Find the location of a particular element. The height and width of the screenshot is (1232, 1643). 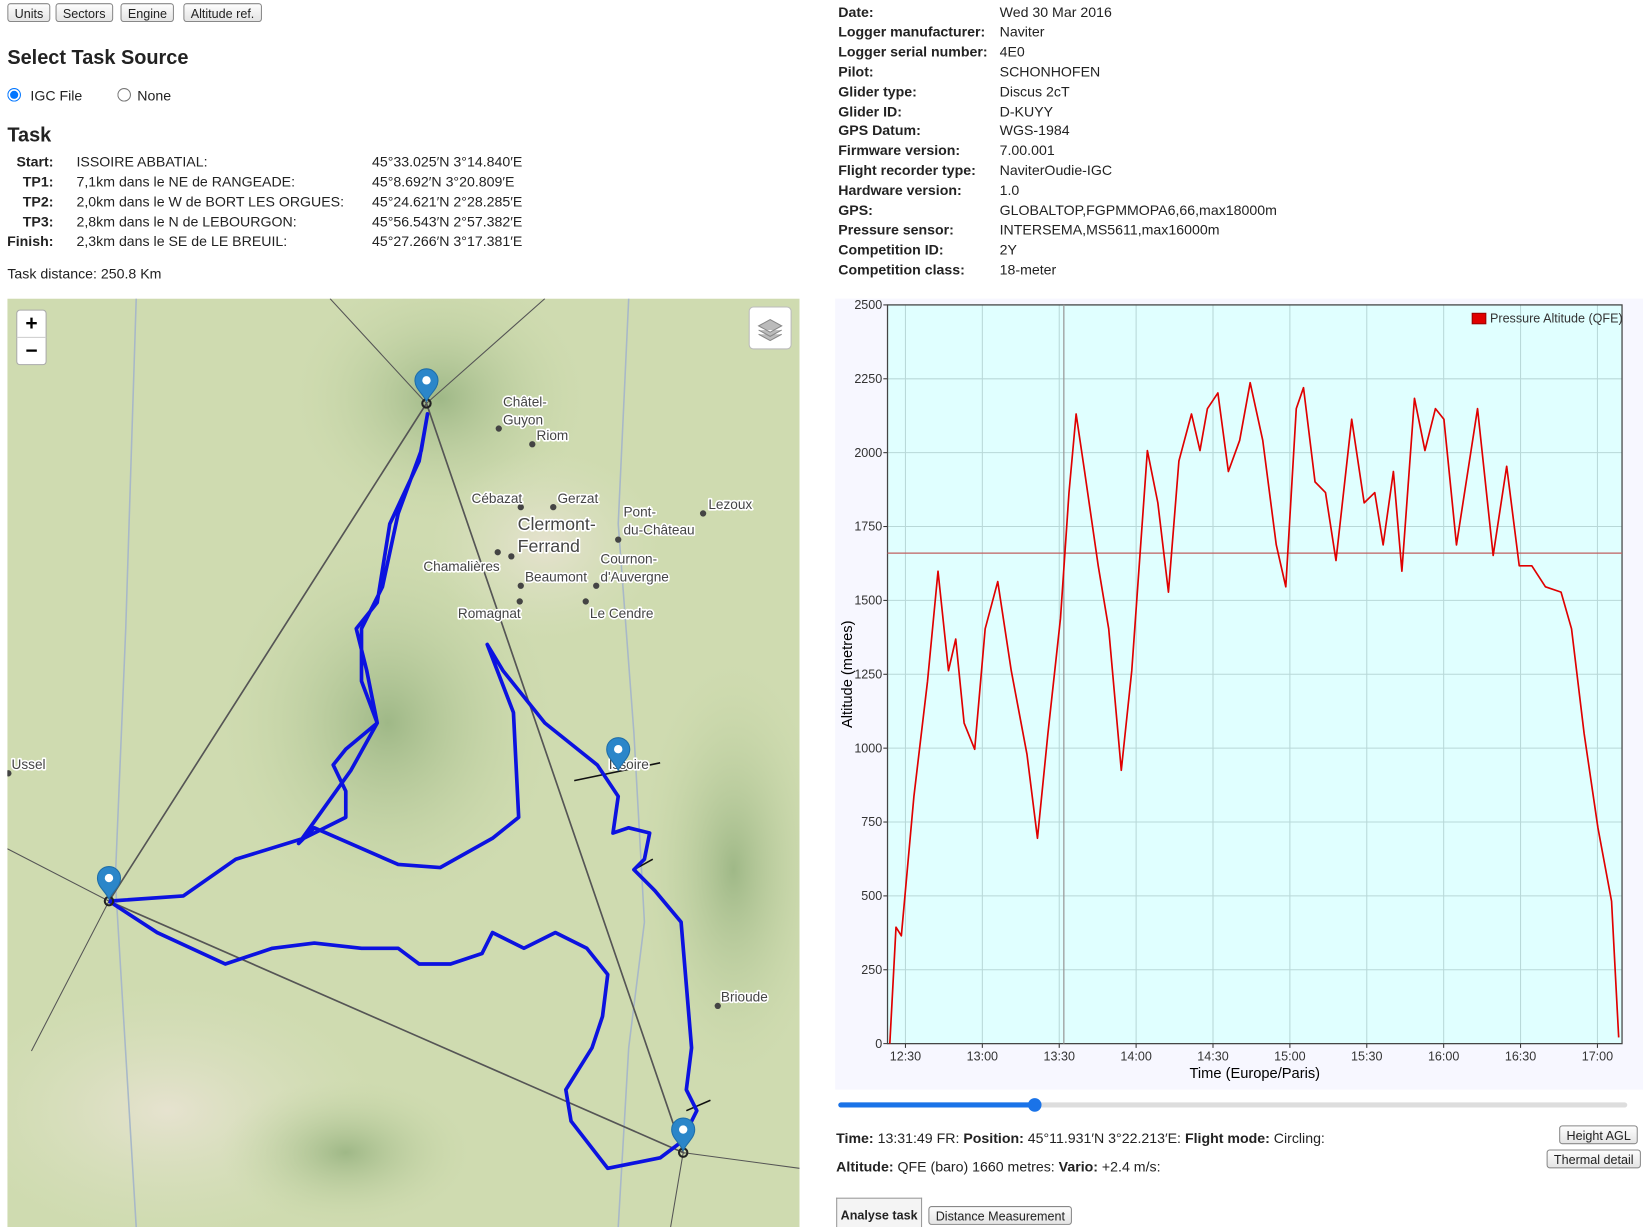

info-label: Date: is located at coordinates (856, 12).